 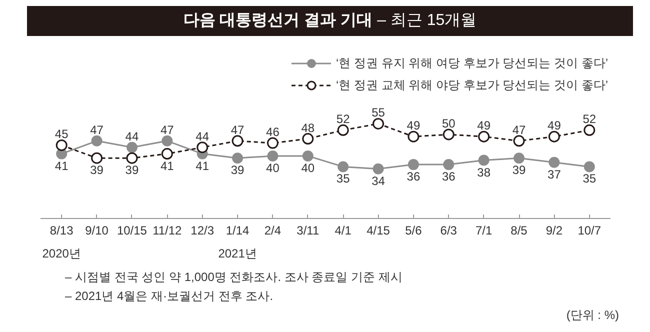 I want to click on x-tick-label: 9/2, so click(x=554, y=231).